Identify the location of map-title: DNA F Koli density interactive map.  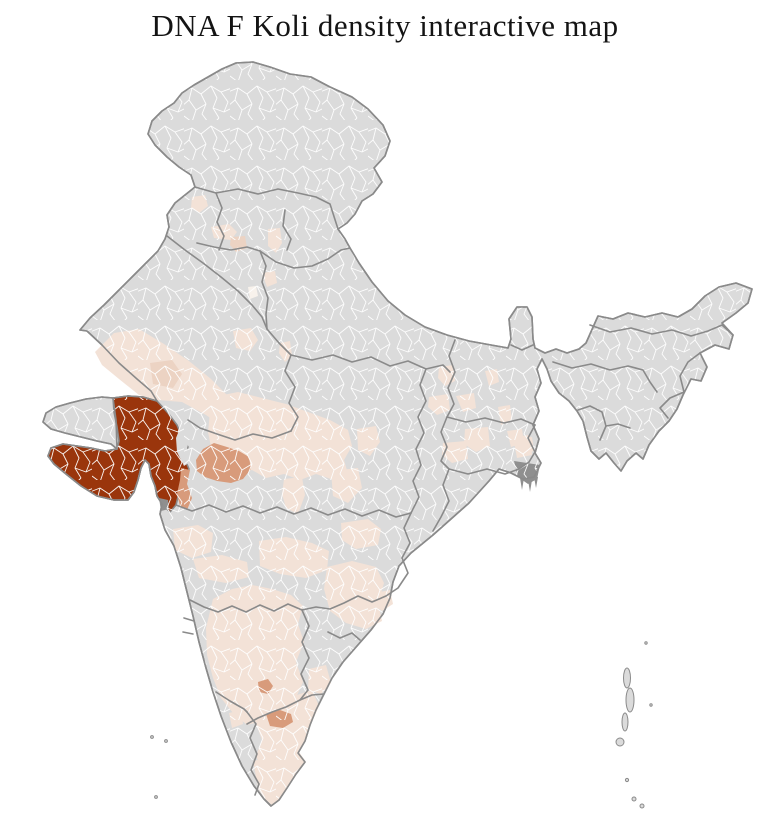
(385, 25).